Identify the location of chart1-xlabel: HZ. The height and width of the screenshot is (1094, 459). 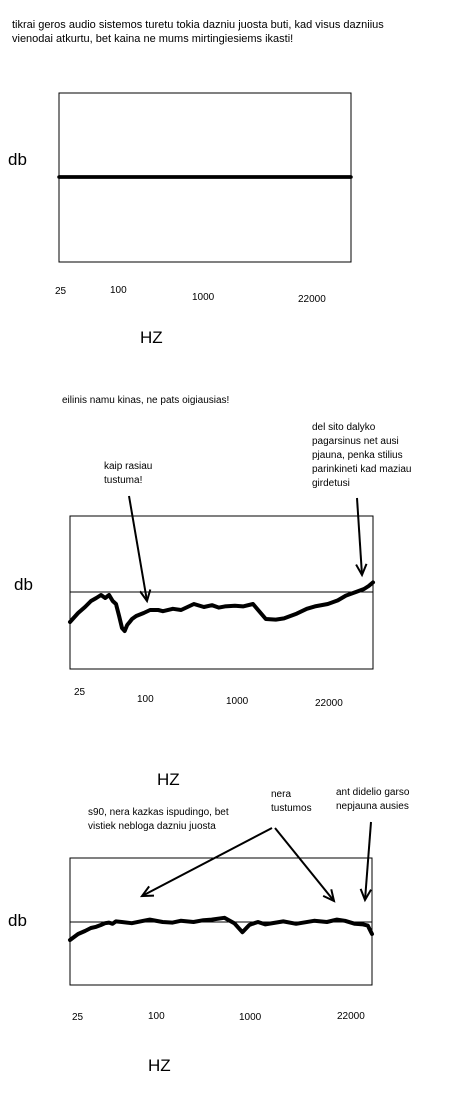
(151, 337).